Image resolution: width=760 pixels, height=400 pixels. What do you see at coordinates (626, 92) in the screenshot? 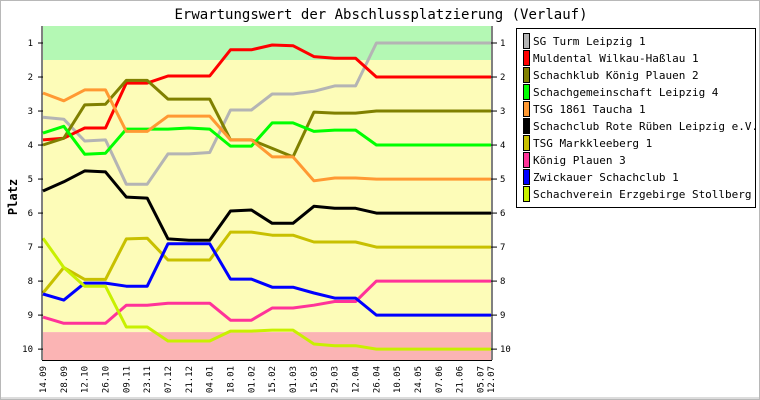
I see `legend-label: Schachgemeinschaft Leipzig 4` at bounding box center [626, 92].